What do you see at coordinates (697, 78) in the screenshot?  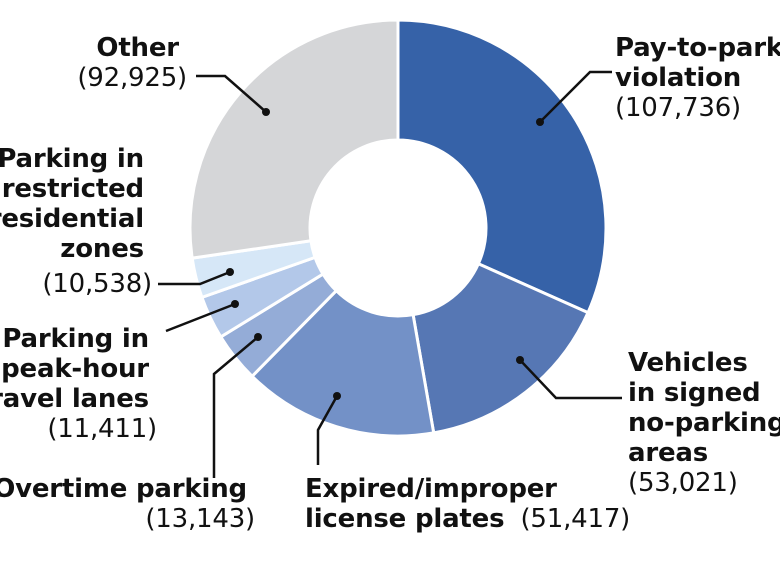 I see `label-pay-to-park: Pay-to-park violation (107,736)` at bounding box center [697, 78].